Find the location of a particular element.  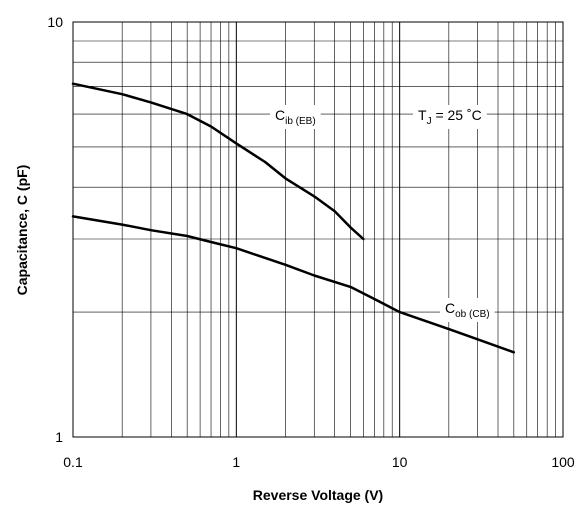

temperature-annotation-box is located at coordinates (450, 117).